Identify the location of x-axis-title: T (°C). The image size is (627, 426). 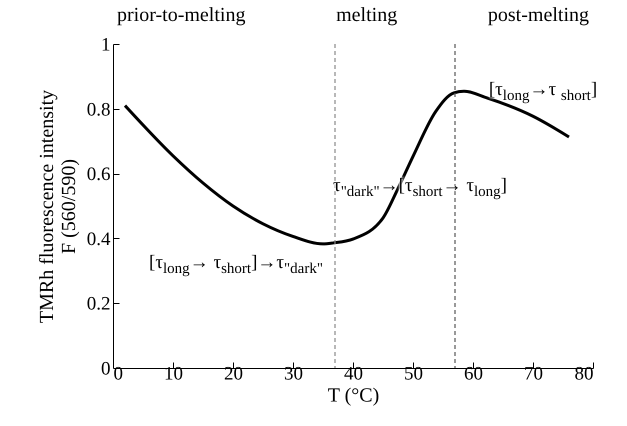
(354, 395).